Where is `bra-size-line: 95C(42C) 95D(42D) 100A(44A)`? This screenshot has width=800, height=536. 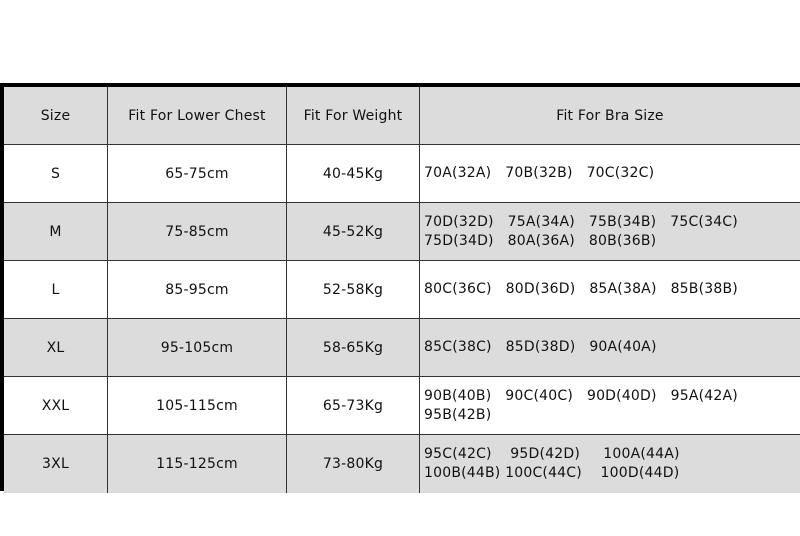 bra-size-line: 95C(42C) 95D(42D) 100A(44A) is located at coordinates (552, 454).